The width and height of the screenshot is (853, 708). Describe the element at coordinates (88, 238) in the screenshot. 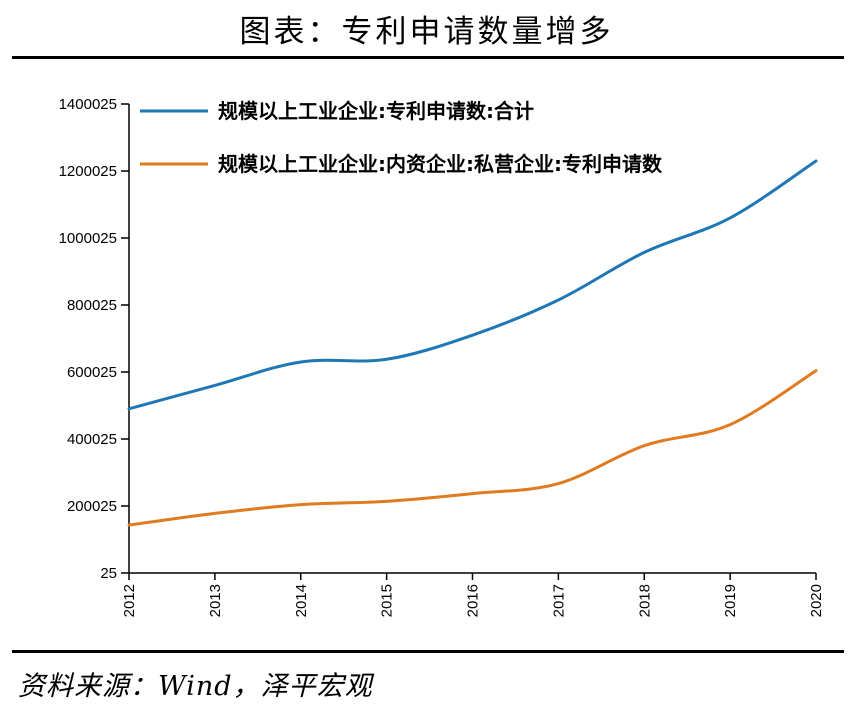

I see `y-tick-label: 1000025` at that location.